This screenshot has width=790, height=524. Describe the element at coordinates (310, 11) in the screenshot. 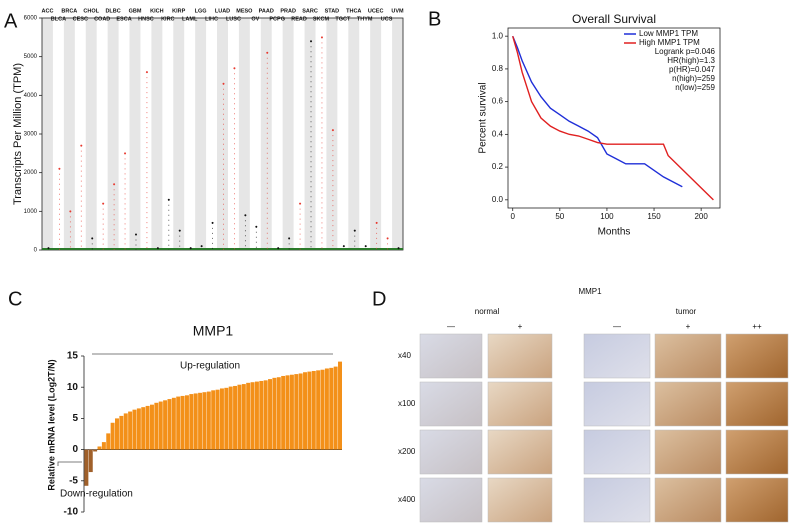

I see `category-label: SARC` at that location.